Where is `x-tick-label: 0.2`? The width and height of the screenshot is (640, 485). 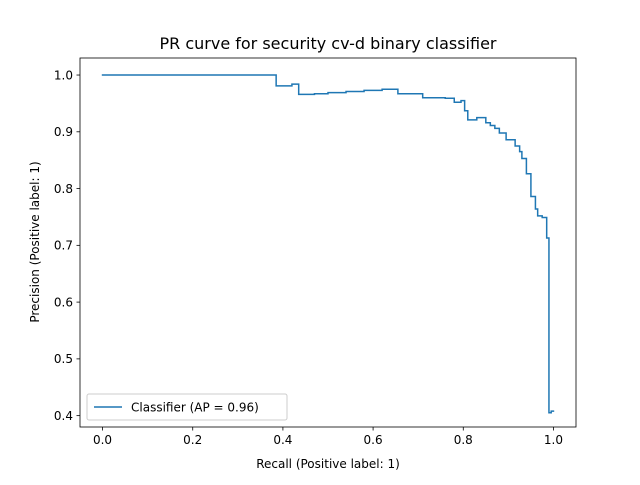
x-tick-label: 0.2 is located at coordinates (192, 440).